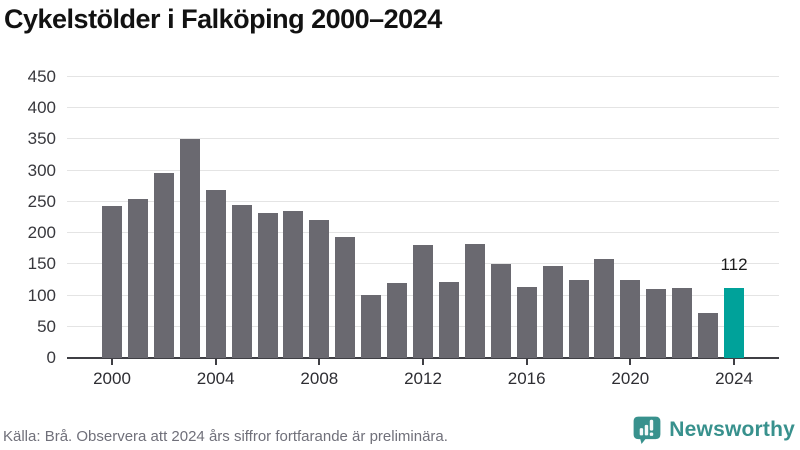 This screenshot has height=450, width=800. I want to click on bar-2012, so click(423, 301).